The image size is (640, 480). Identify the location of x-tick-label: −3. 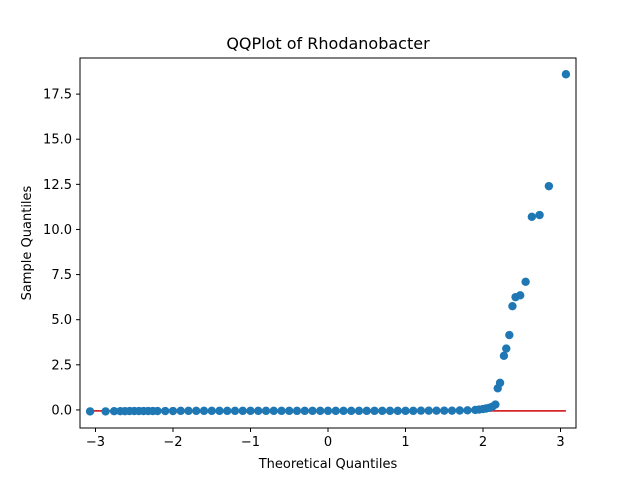
(95, 442).